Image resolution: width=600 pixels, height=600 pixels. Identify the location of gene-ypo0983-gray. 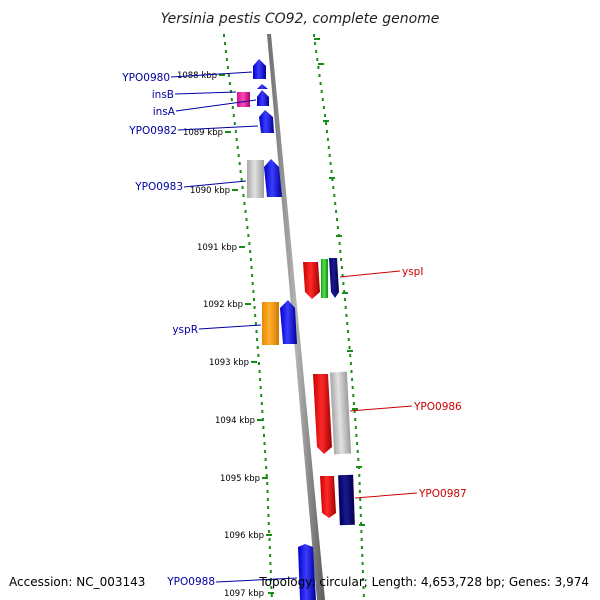
(255, 179).